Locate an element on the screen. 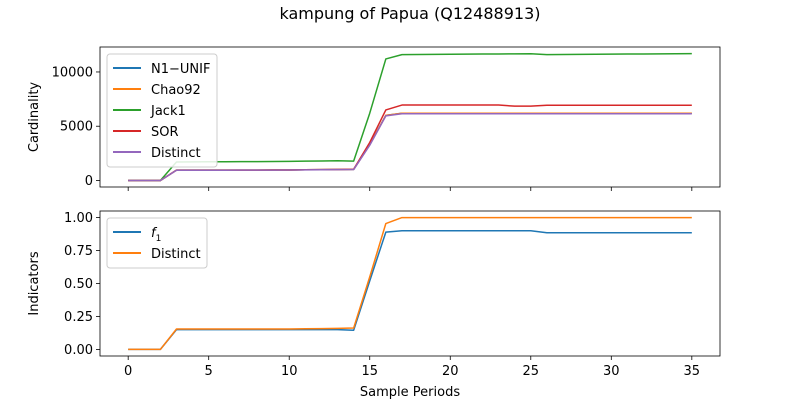 Image resolution: width=800 pixels, height=404 pixels. x-tick-label: 25 is located at coordinates (531, 371).